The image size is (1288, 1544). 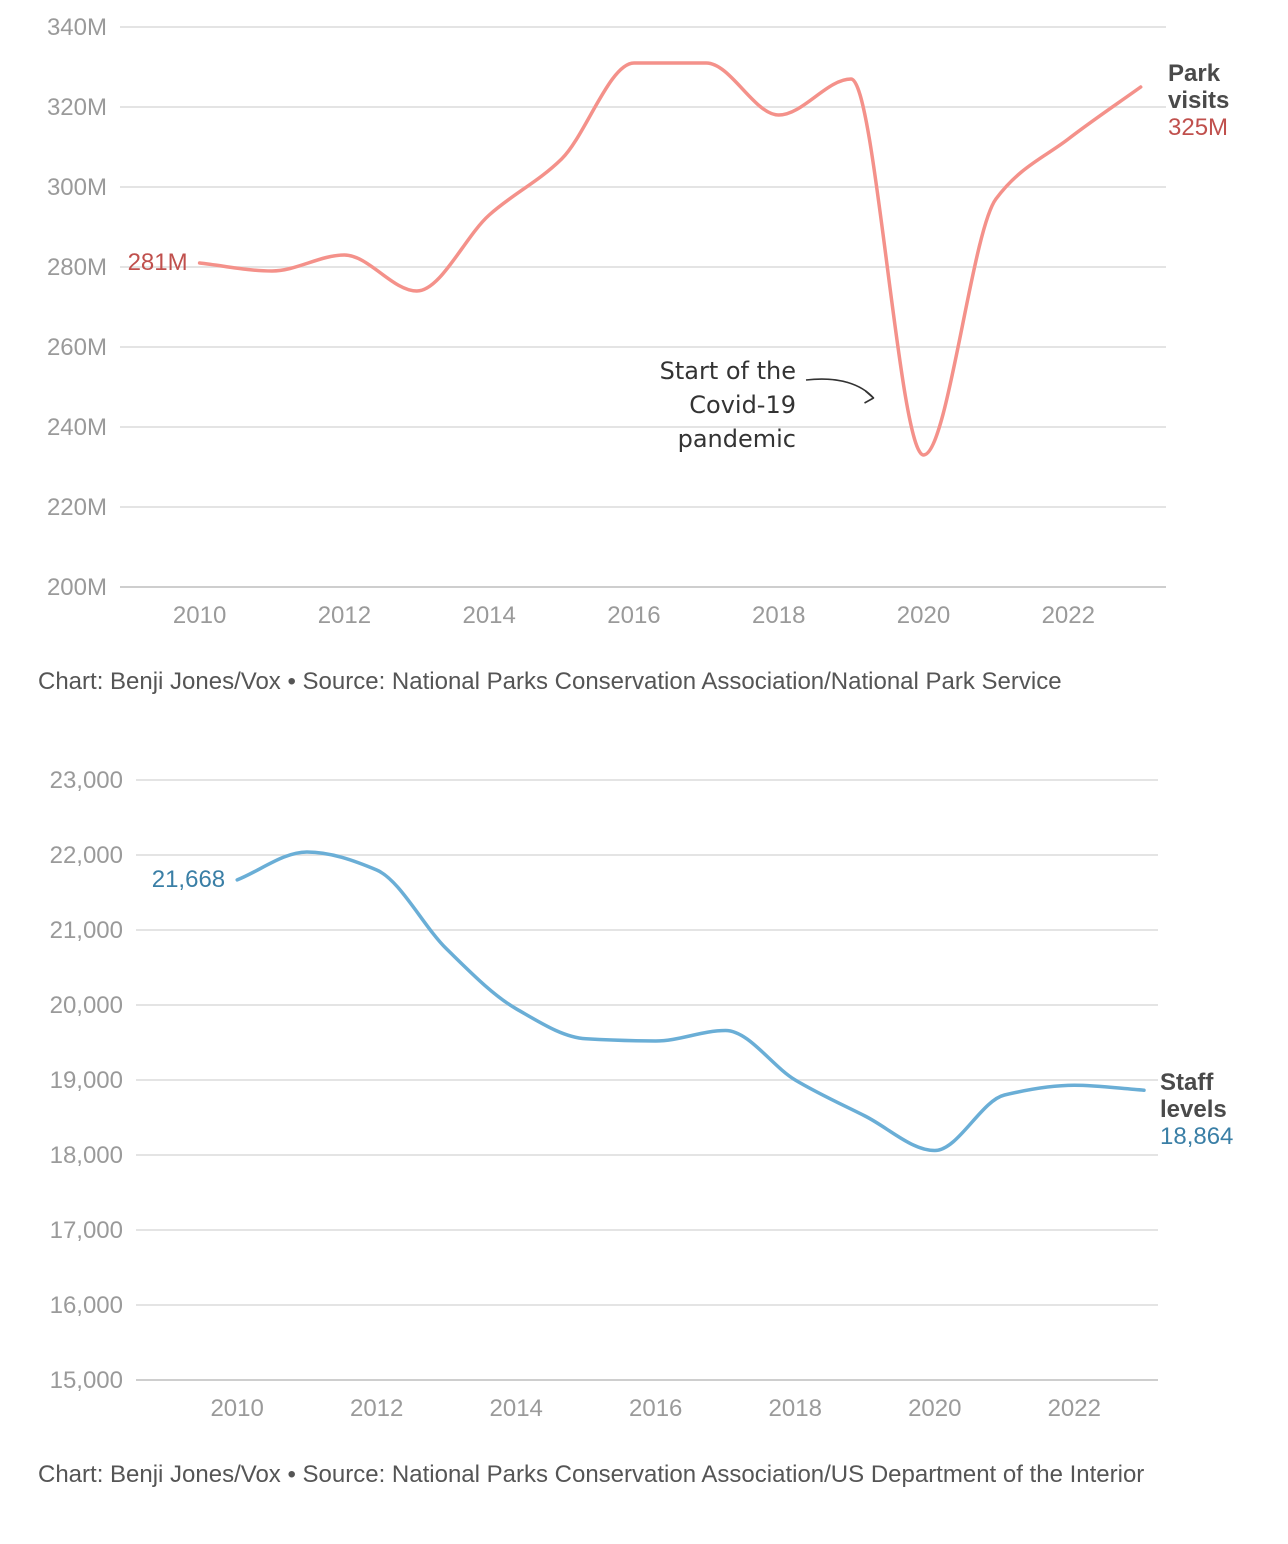 I want to click on staff-x-tick-label: 2018, so click(x=795, y=1408).